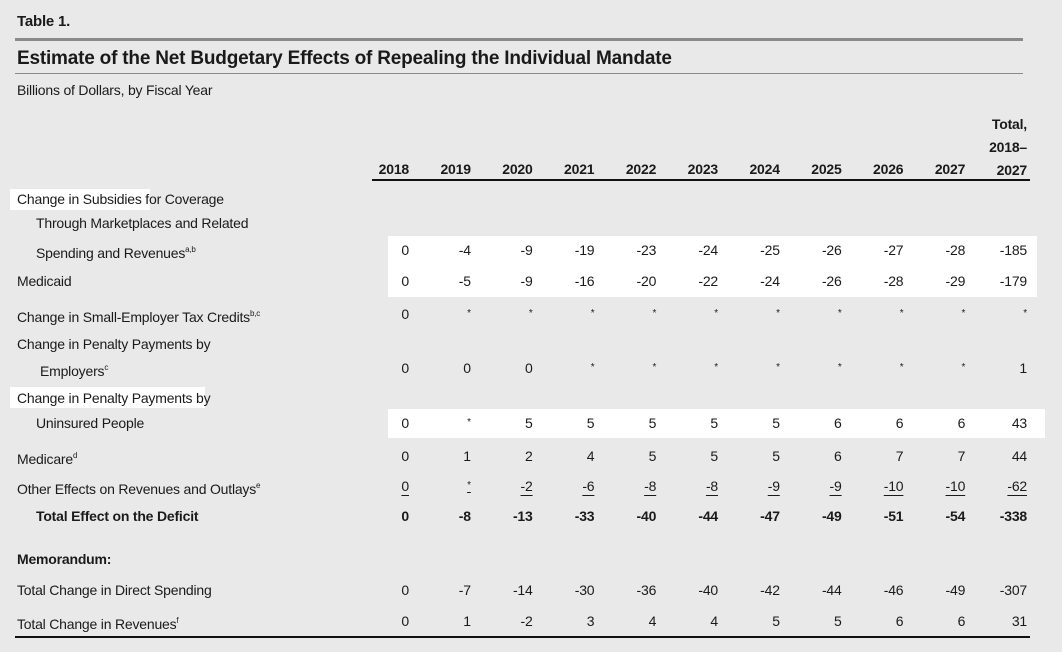  What do you see at coordinates (431, 516) in the screenshot?
I see `cell: -8` at bounding box center [431, 516].